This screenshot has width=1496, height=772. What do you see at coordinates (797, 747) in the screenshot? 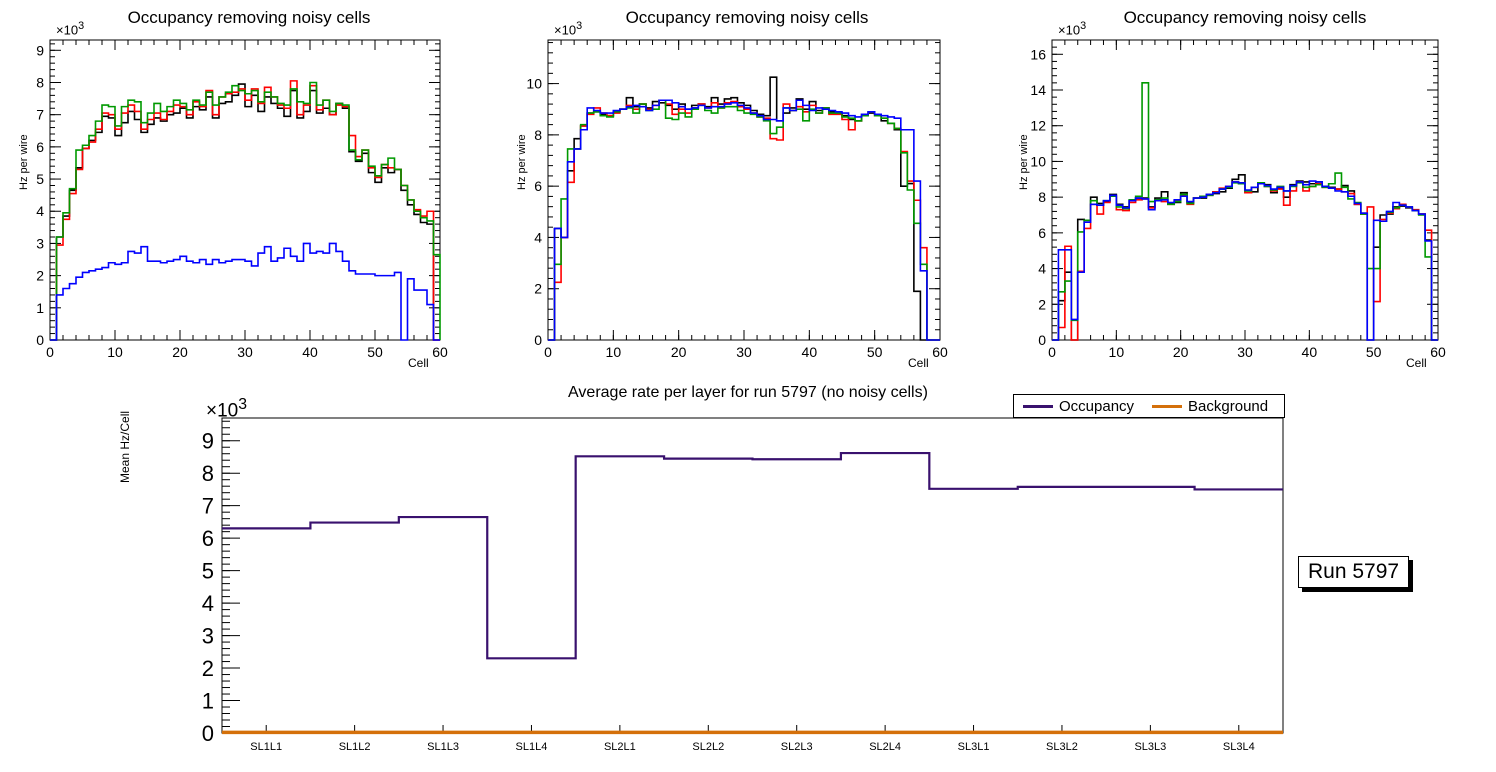
I see `category-label: SL2L3` at bounding box center [797, 747].